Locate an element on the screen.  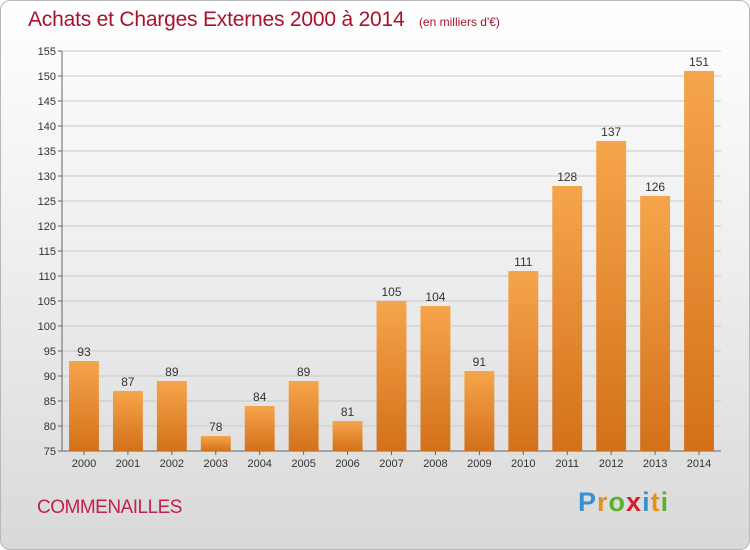
value-label-2002: 89 is located at coordinates (172, 372).